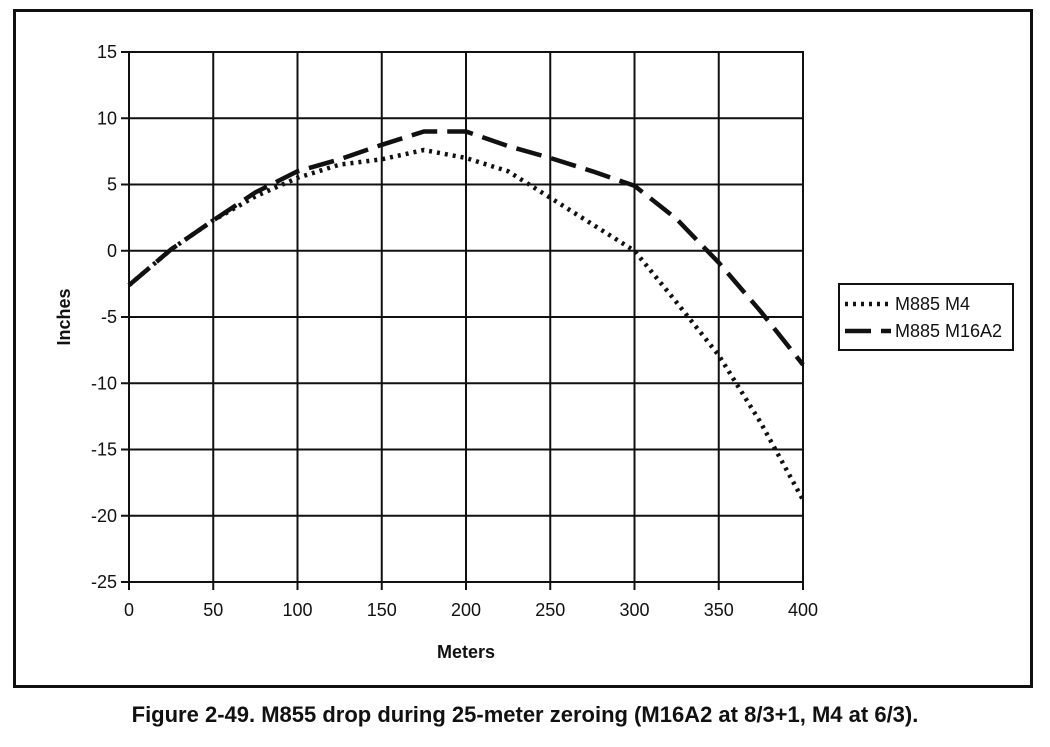 This screenshot has width=1050, height=747. I want to click on y-tick-label: -20, so click(104, 516).